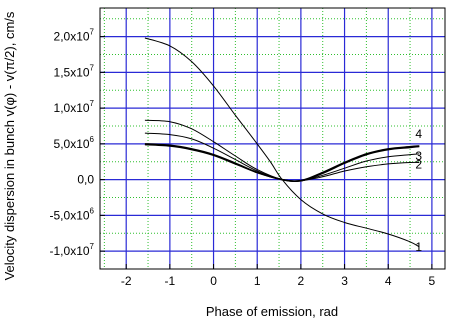 The height and width of the screenshot is (324, 450). I want to click on series-3-line, so click(282, 157).